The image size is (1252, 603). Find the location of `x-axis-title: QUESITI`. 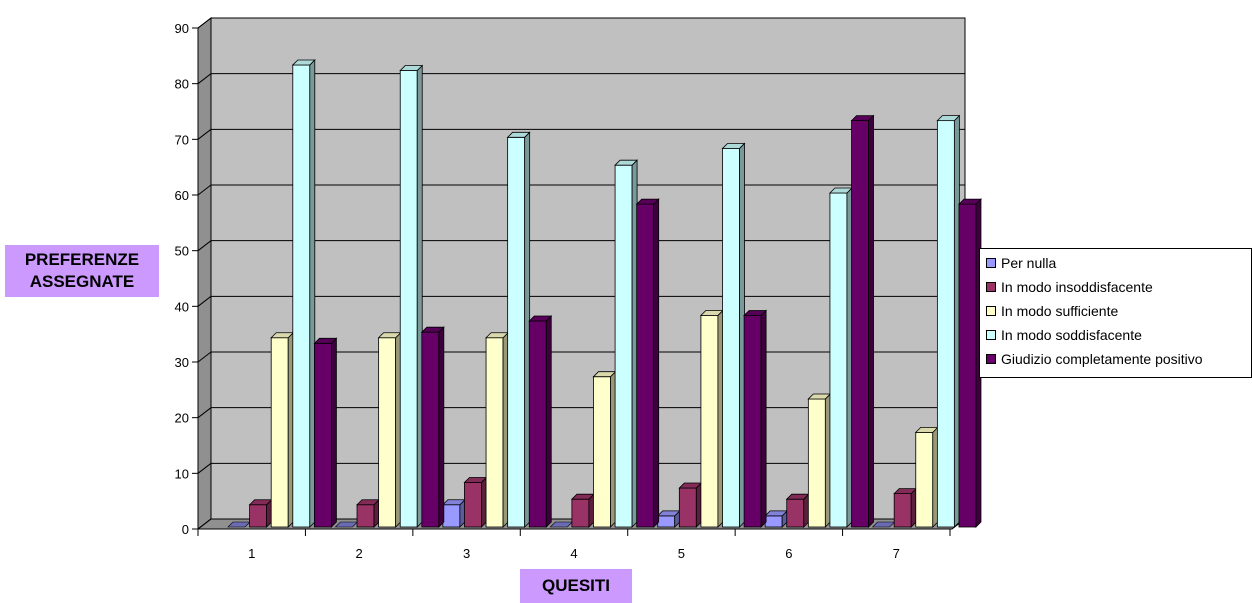

x-axis-title: QUESITI is located at coordinates (576, 586).